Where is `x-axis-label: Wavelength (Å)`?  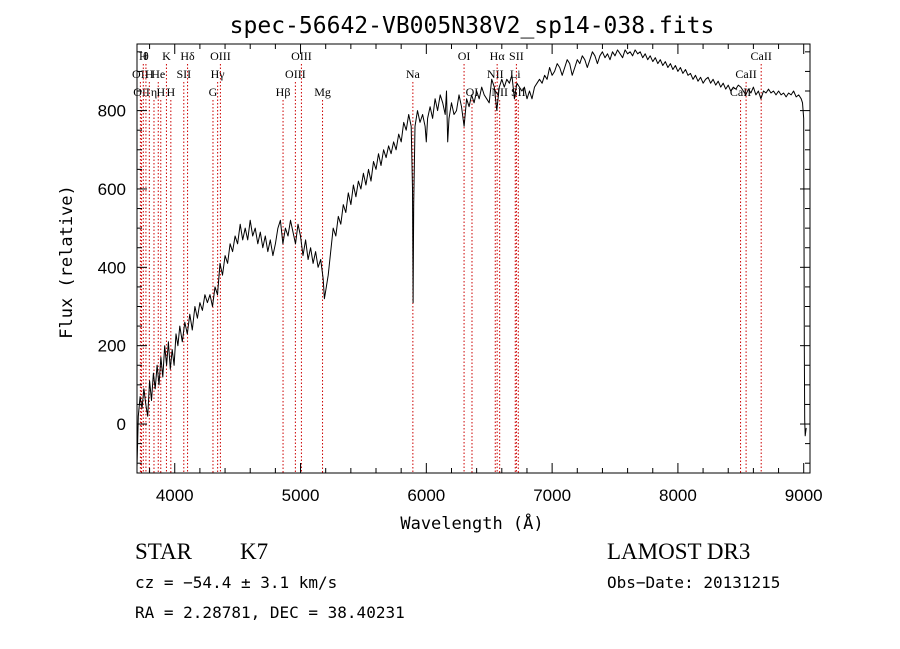
x-axis-label: Wavelength (Å) is located at coordinates (471, 523).